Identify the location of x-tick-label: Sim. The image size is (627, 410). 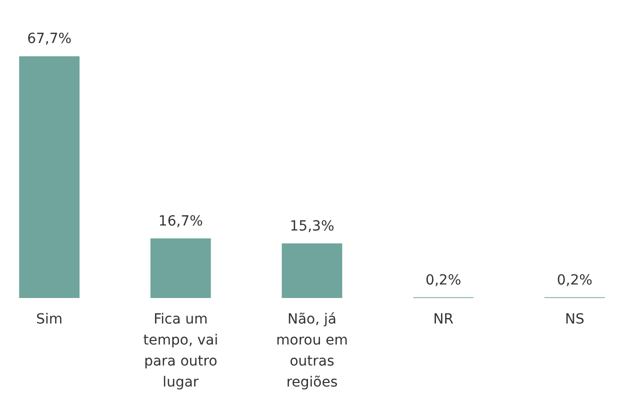
(49, 320).